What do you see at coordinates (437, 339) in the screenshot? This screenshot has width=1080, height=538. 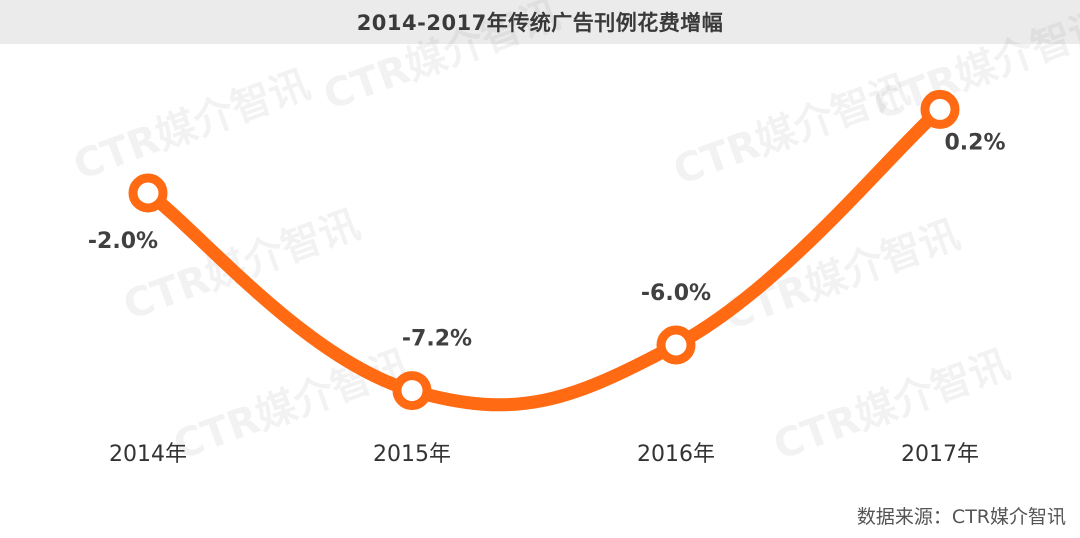 I see `data-label-1: -7.2%` at bounding box center [437, 339].